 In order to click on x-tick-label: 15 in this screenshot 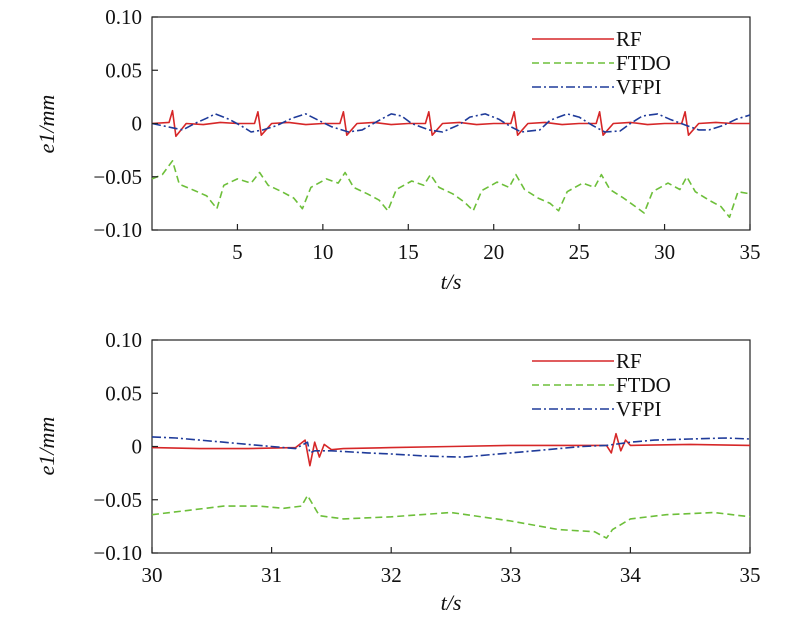, I will do `click(408, 252)`.